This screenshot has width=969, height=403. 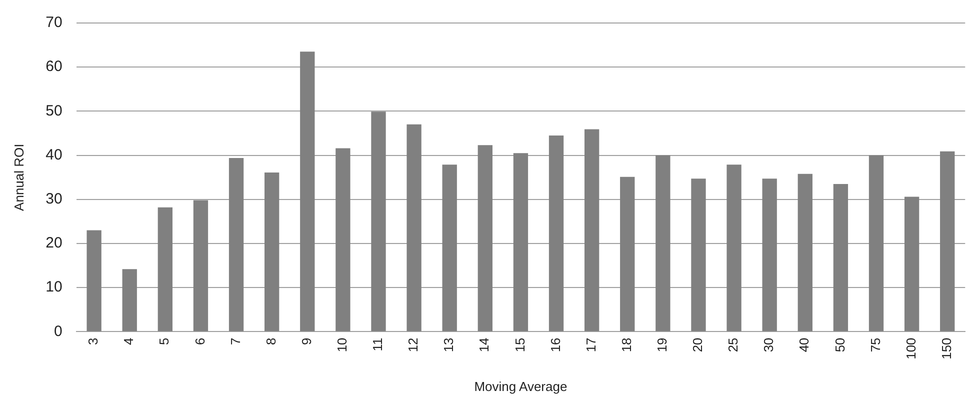 I want to click on x-tick-label: 9, so click(x=306, y=341).